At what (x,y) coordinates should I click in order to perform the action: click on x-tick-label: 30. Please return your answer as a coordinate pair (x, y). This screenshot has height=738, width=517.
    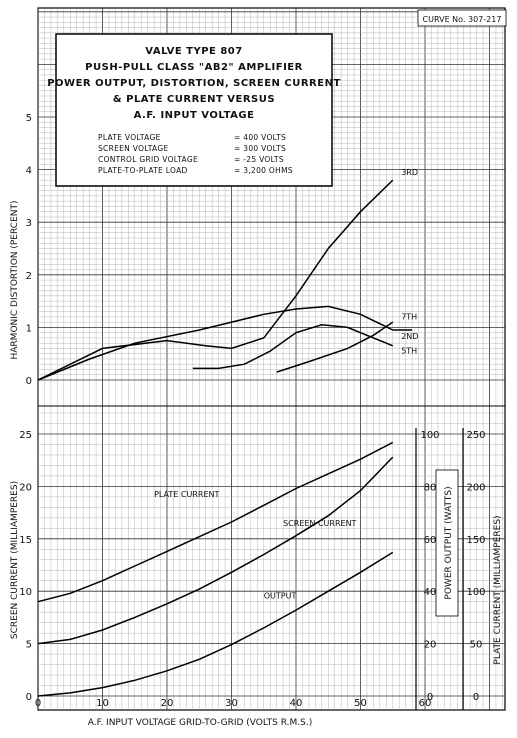
    Looking at the image, I should click on (231, 703).